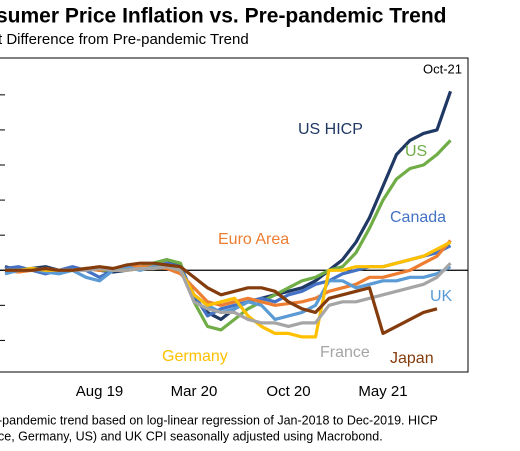 This screenshot has height=451, width=520. I want to click on series-label: Canada, so click(418, 217).